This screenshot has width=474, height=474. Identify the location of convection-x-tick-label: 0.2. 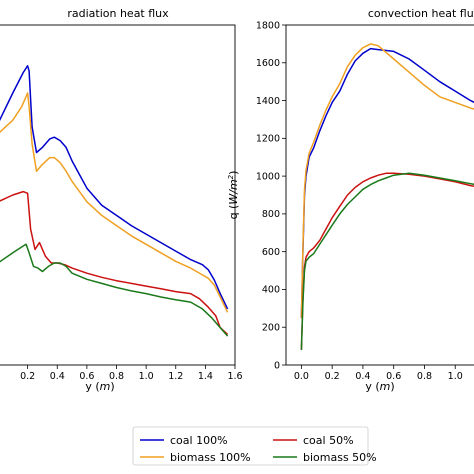
(332, 376).